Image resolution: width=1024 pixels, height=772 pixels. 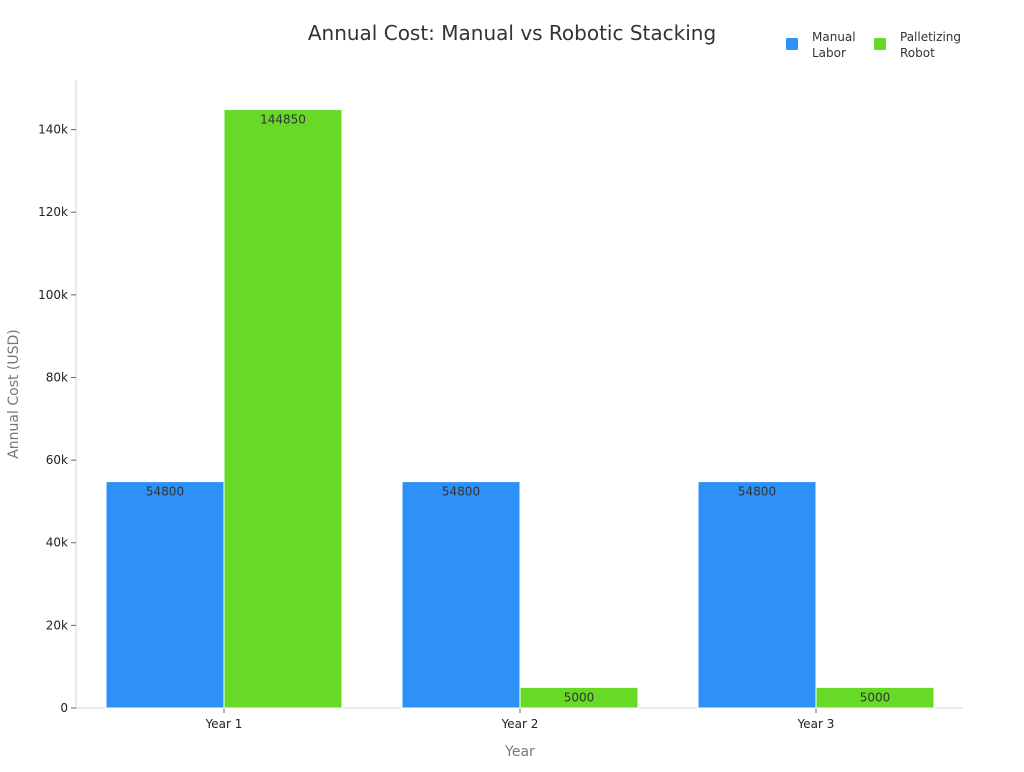 What do you see at coordinates (834, 37) in the screenshot?
I see `legend-label: Manual` at bounding box center [834, 37].